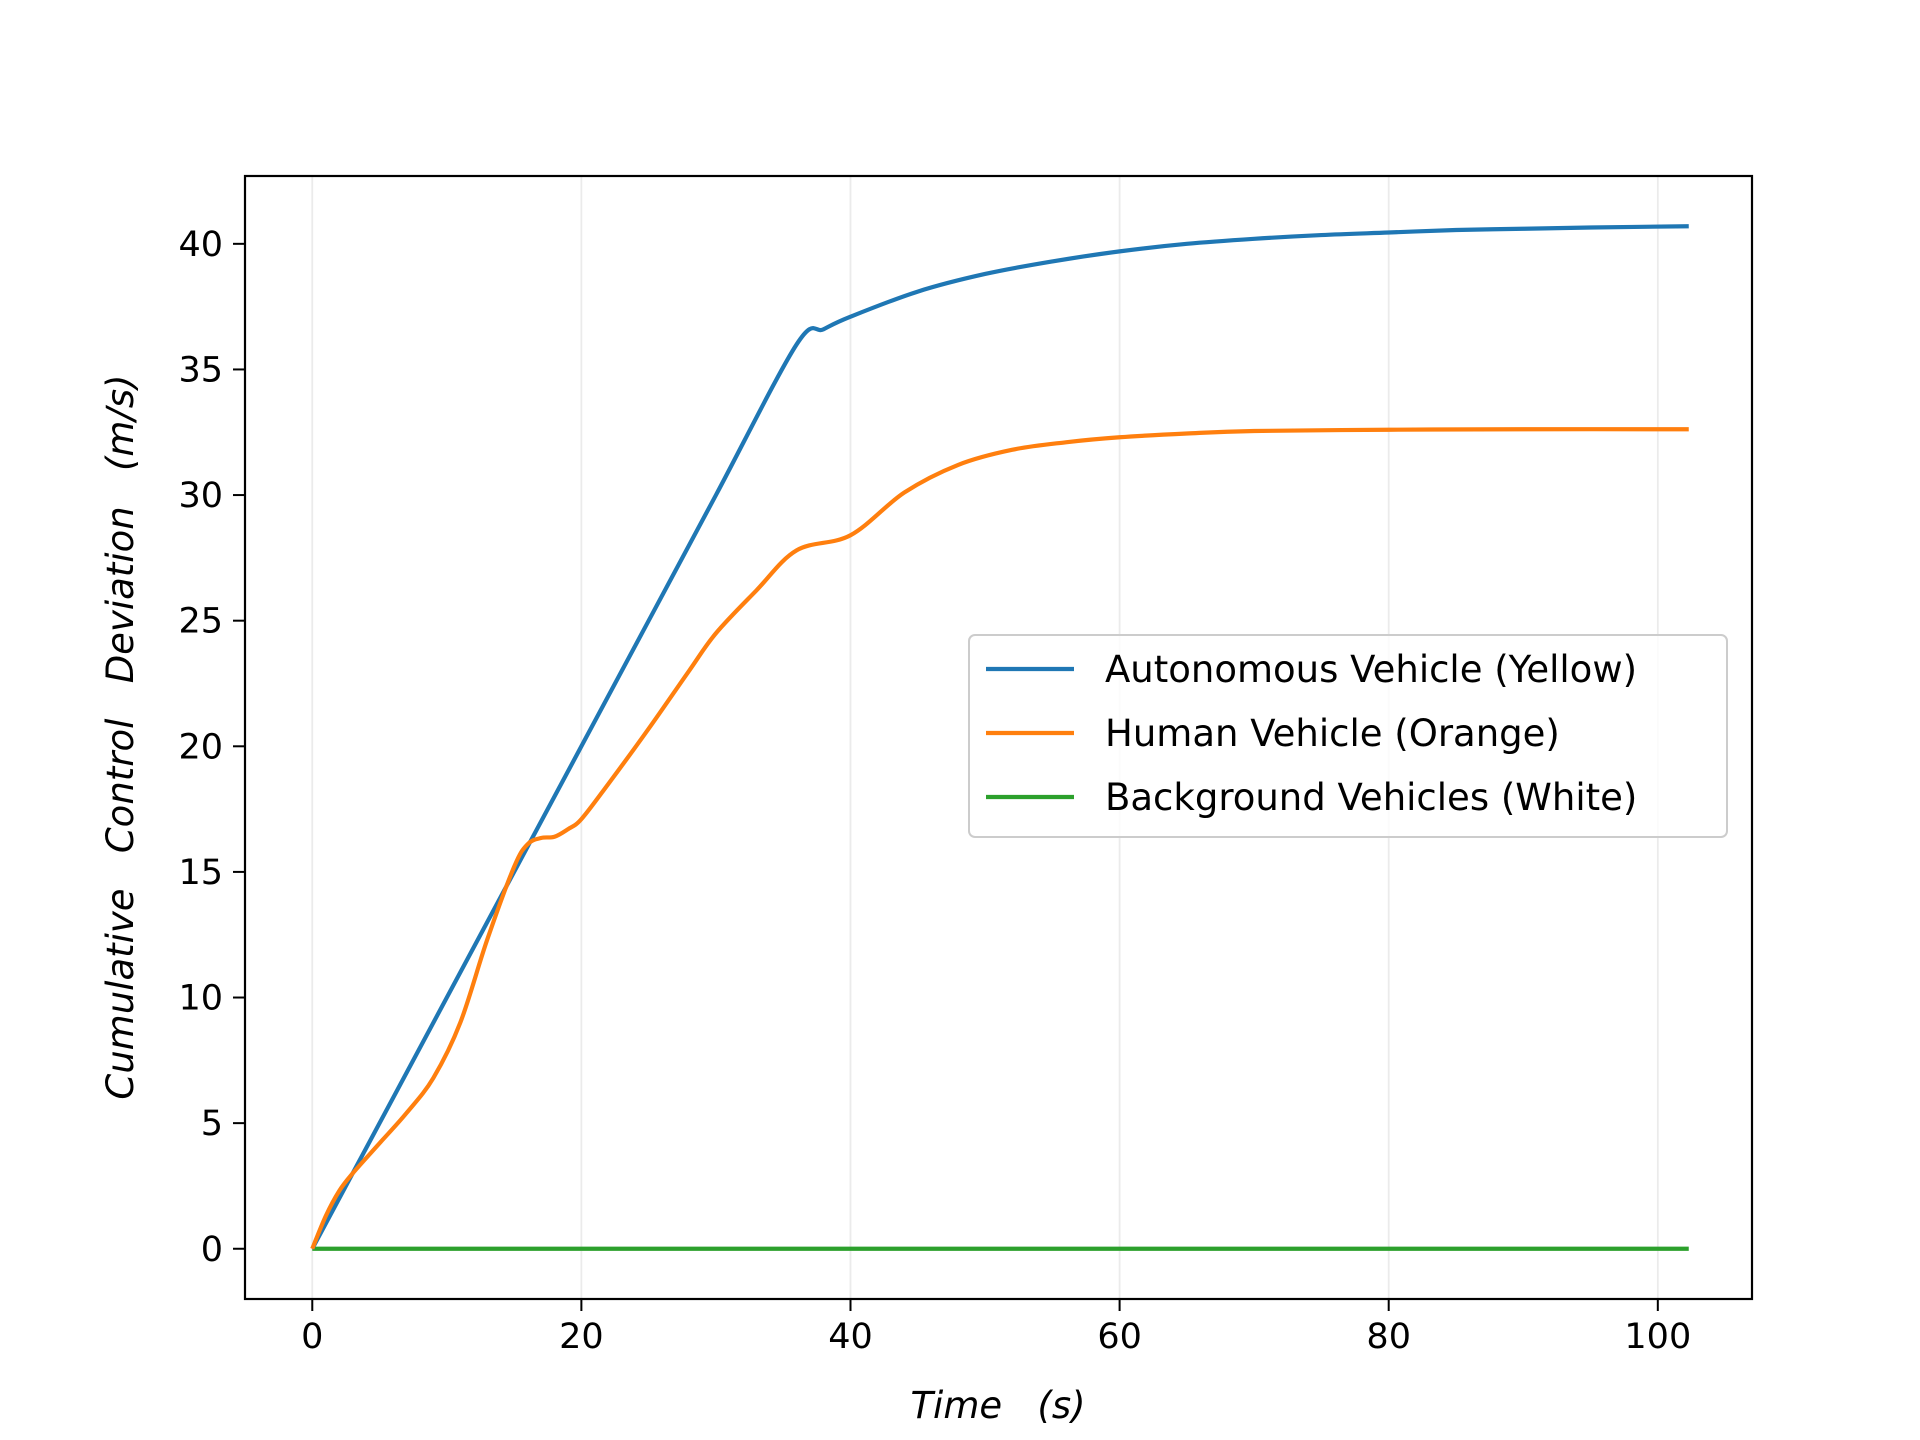 Image resolution: width=1920 pixels, height=1440 pixels. I want to click on y-axis-ticks: 0 5 10 15 20 25 30 35 40, so click(211, 747).